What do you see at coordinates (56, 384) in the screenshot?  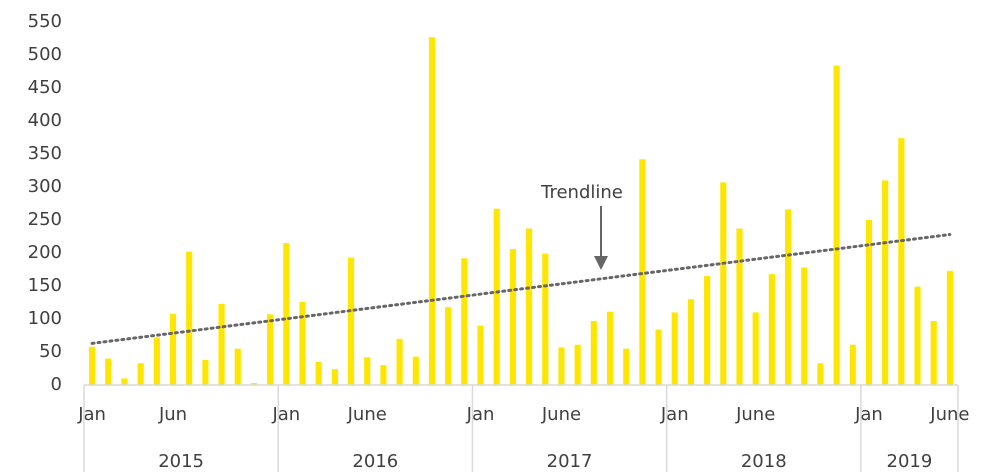 I see `y-tick-label: 0` at bounding box center [56, 384].